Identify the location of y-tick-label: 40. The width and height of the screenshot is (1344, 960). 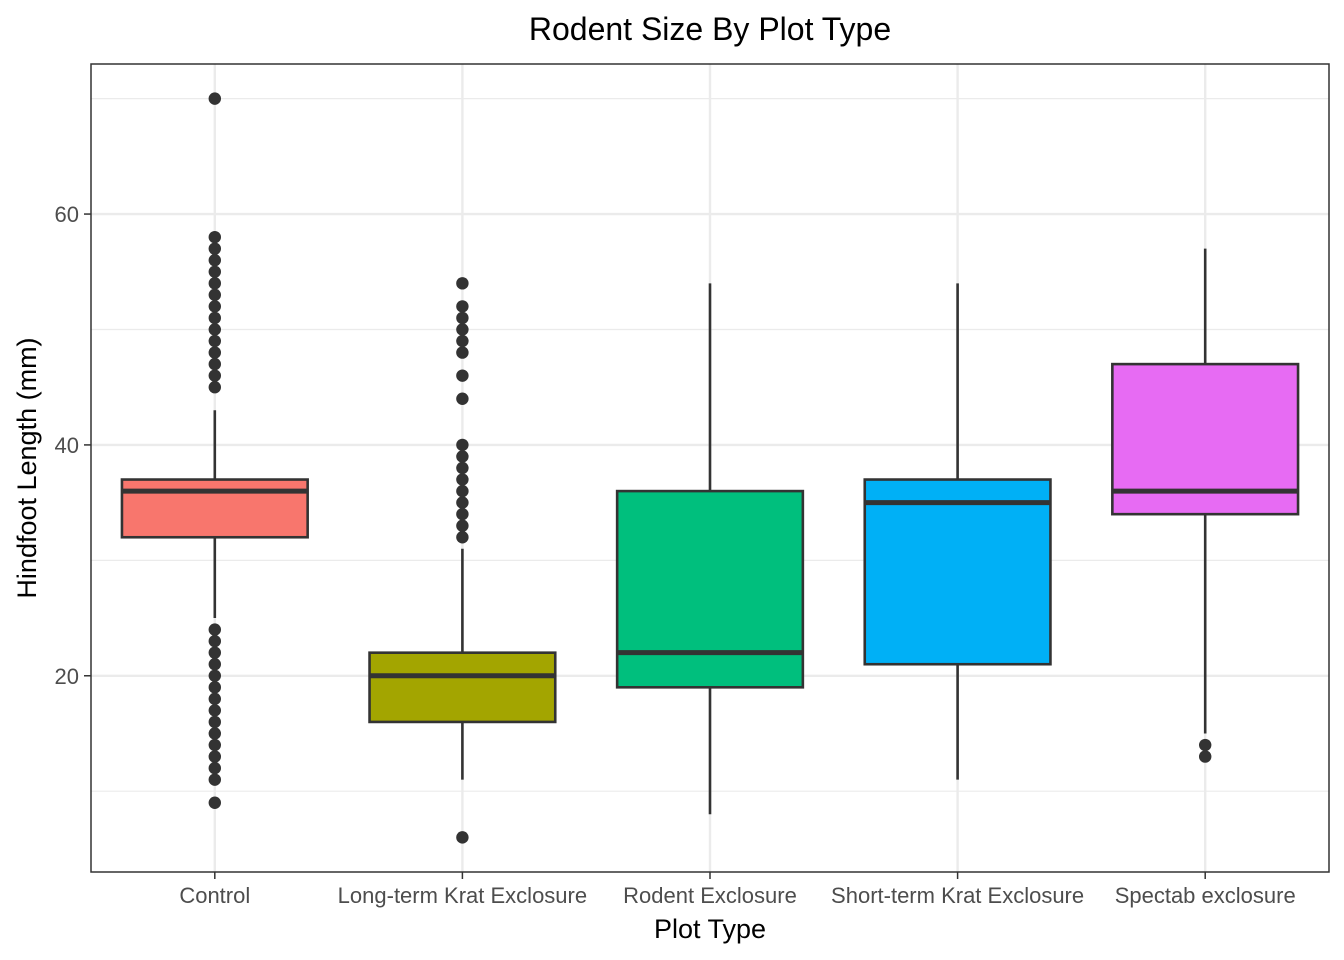
(67, 445).